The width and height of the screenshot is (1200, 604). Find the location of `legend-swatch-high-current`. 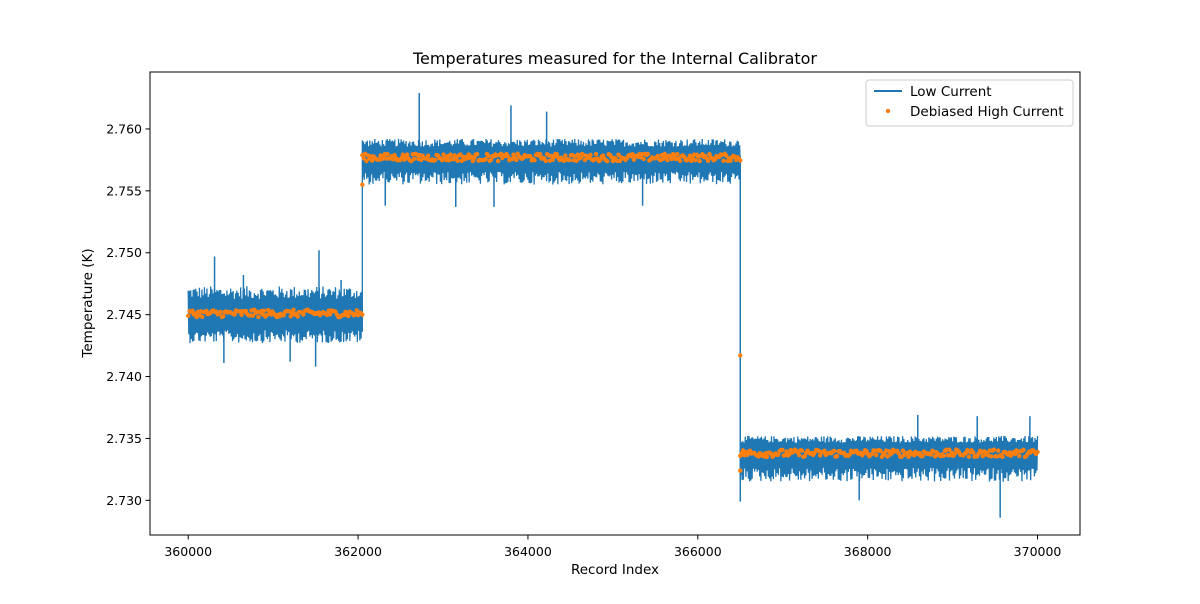

legend-swatch-high-current is located at coordinates (888, 111).